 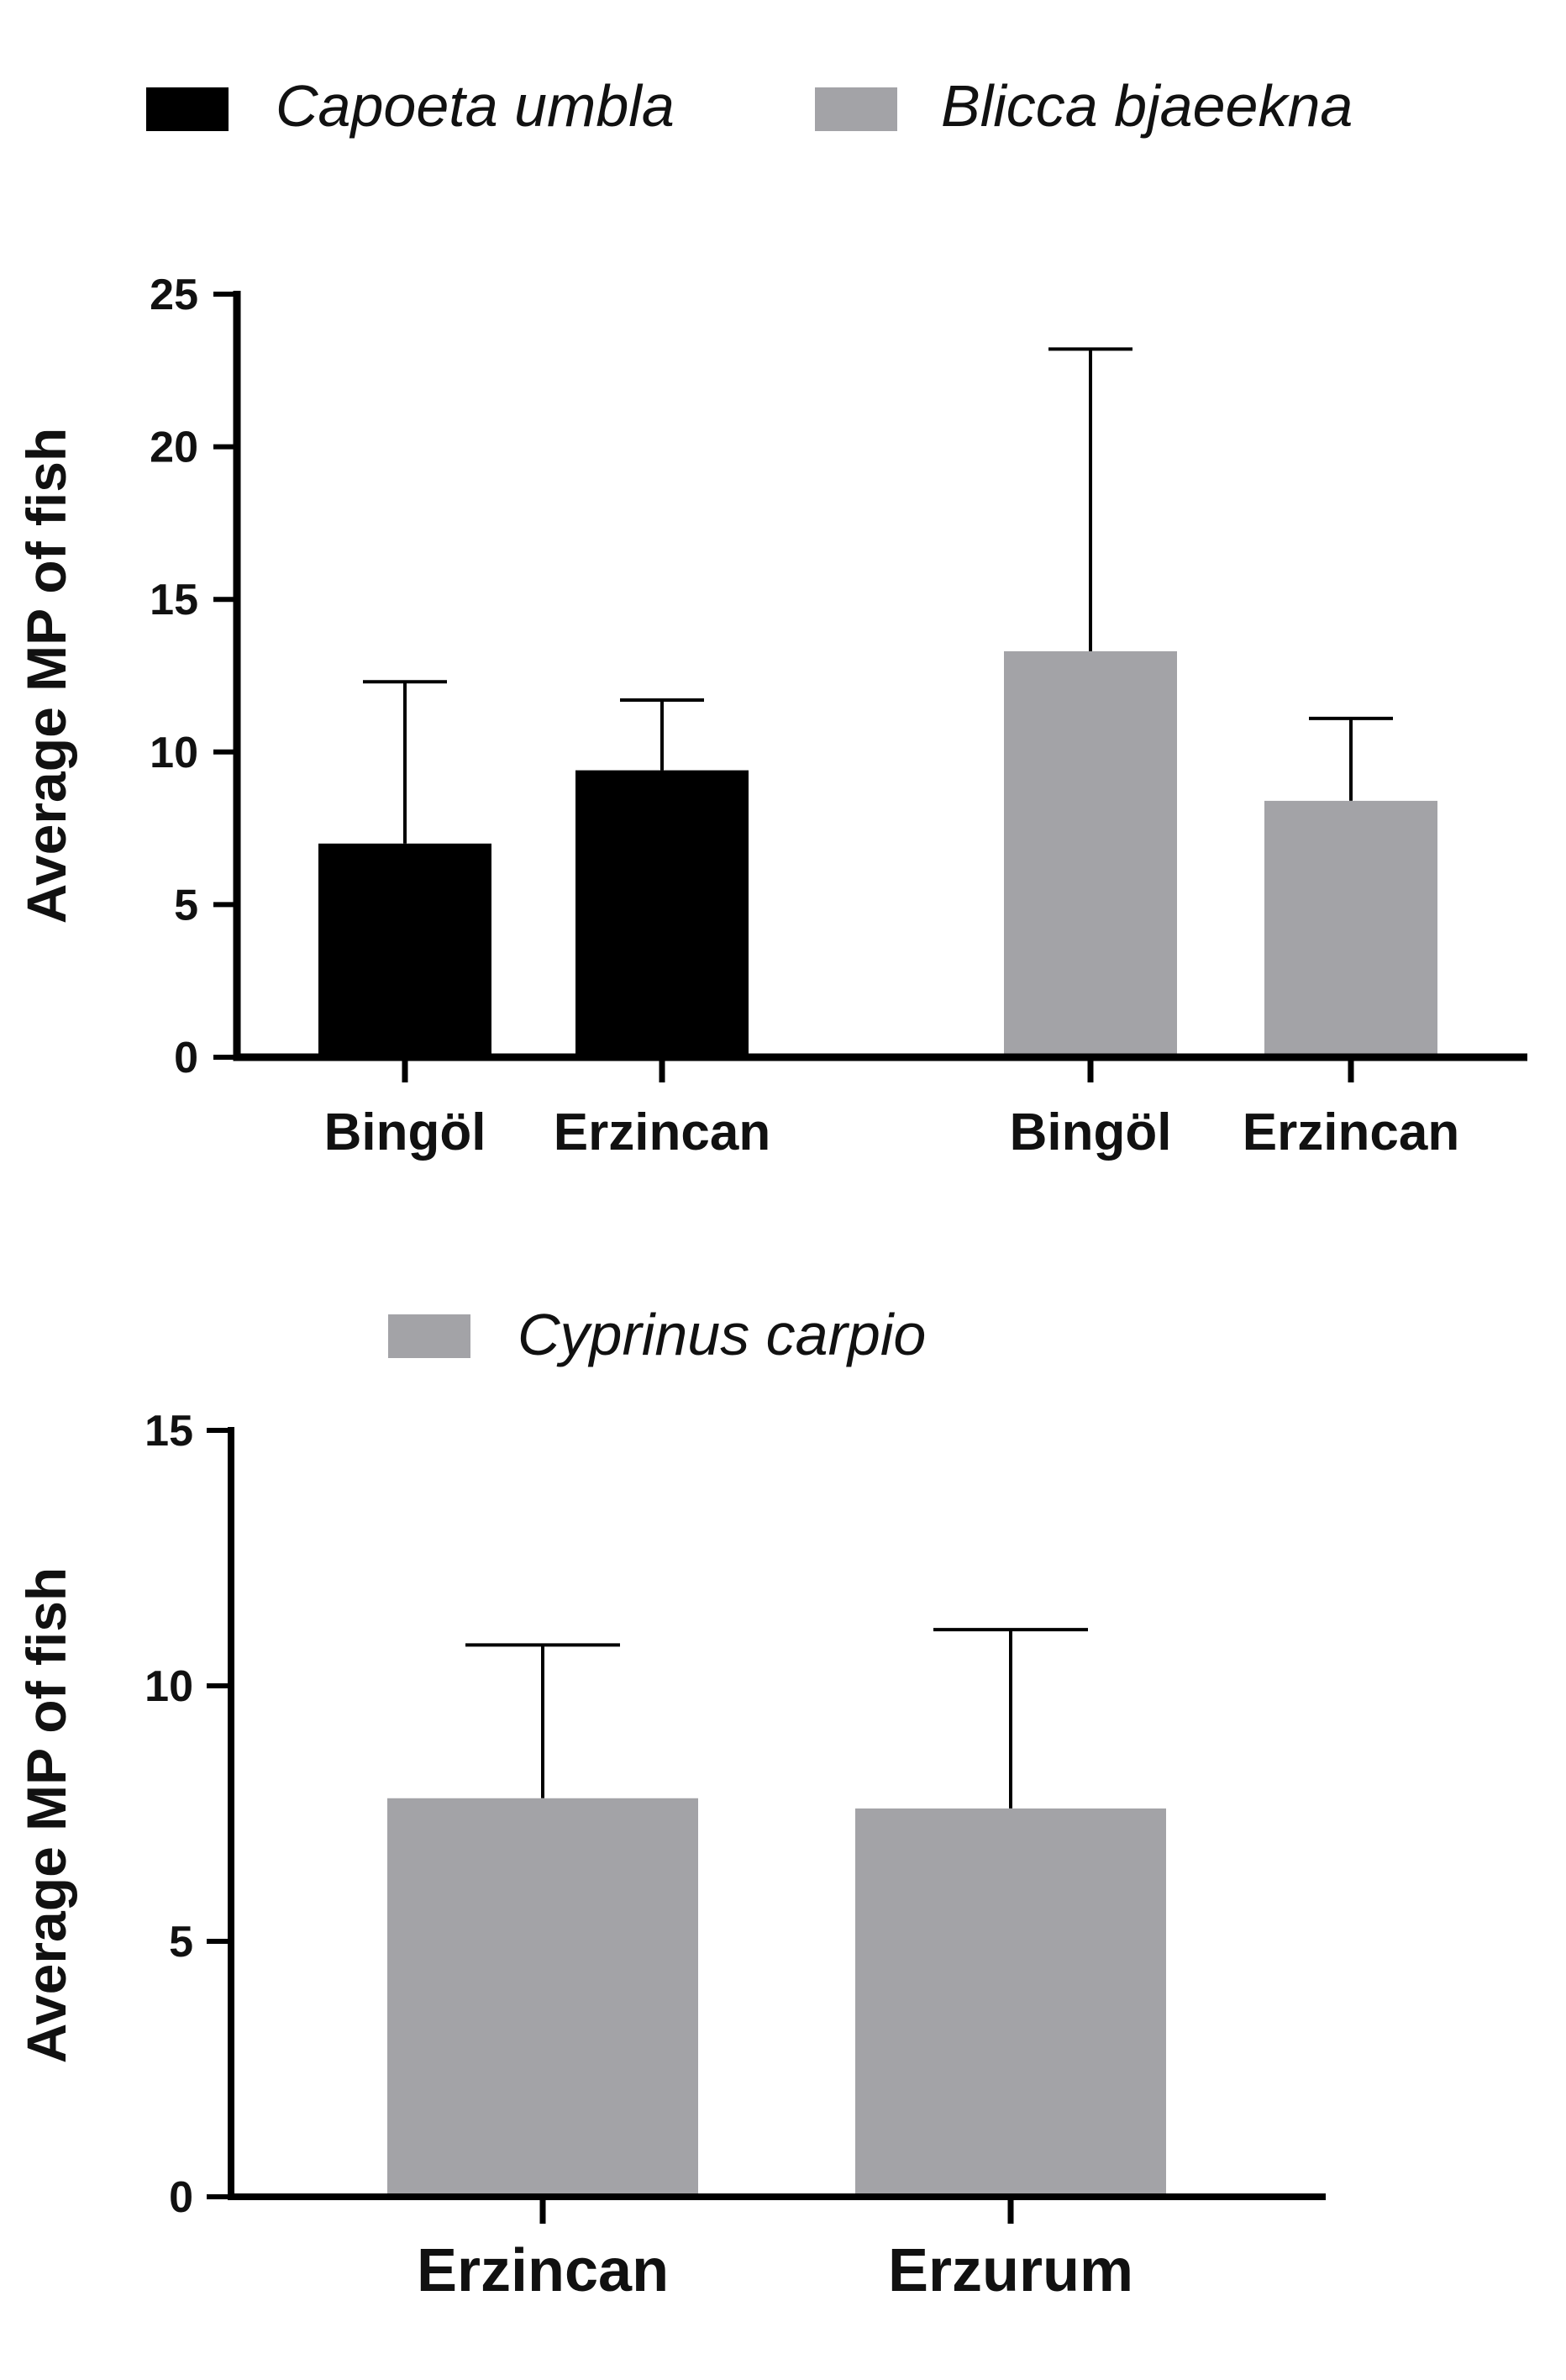 I want to click on legend-label-1-1: Capoeta umbla, so click(x=475, y=106).